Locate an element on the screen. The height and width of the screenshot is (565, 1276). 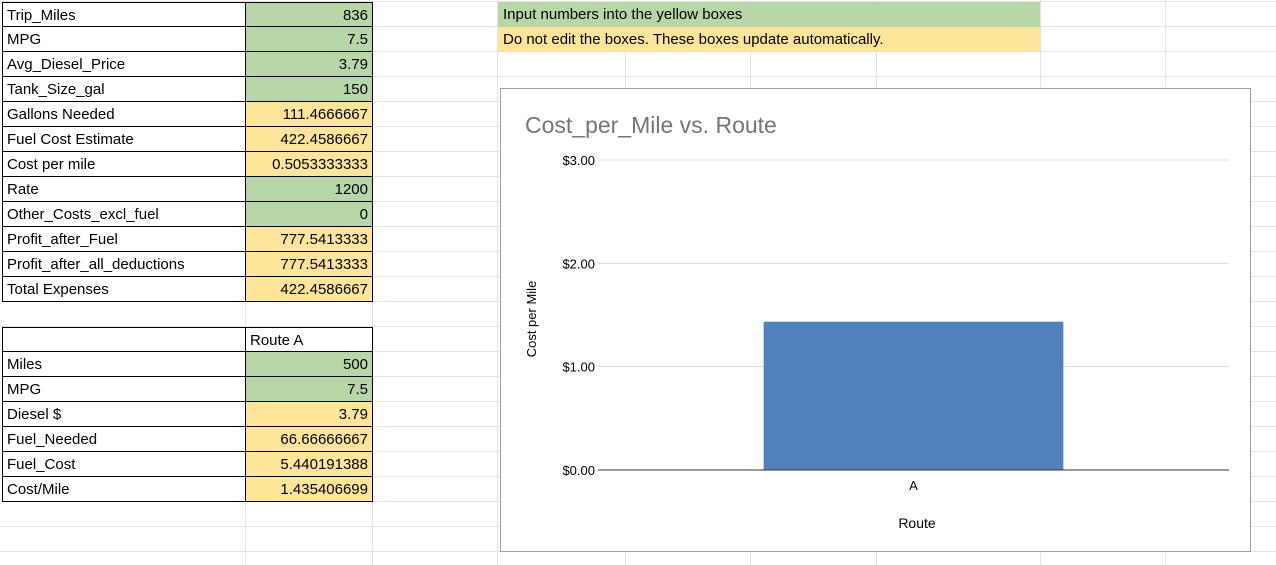
row-value: 150 is located at coordinates (309, 89).